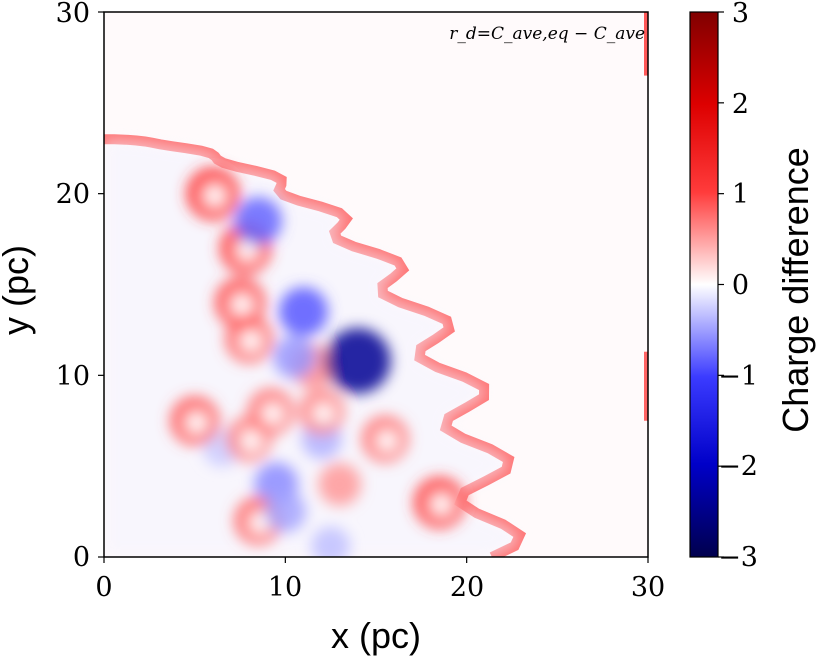 This screenshot has height=659, width=831. What do you see at coordinates (740, 285) in the screenshot?
I see `colorbar-tick-label: 0` at bounding box center [740, 285].